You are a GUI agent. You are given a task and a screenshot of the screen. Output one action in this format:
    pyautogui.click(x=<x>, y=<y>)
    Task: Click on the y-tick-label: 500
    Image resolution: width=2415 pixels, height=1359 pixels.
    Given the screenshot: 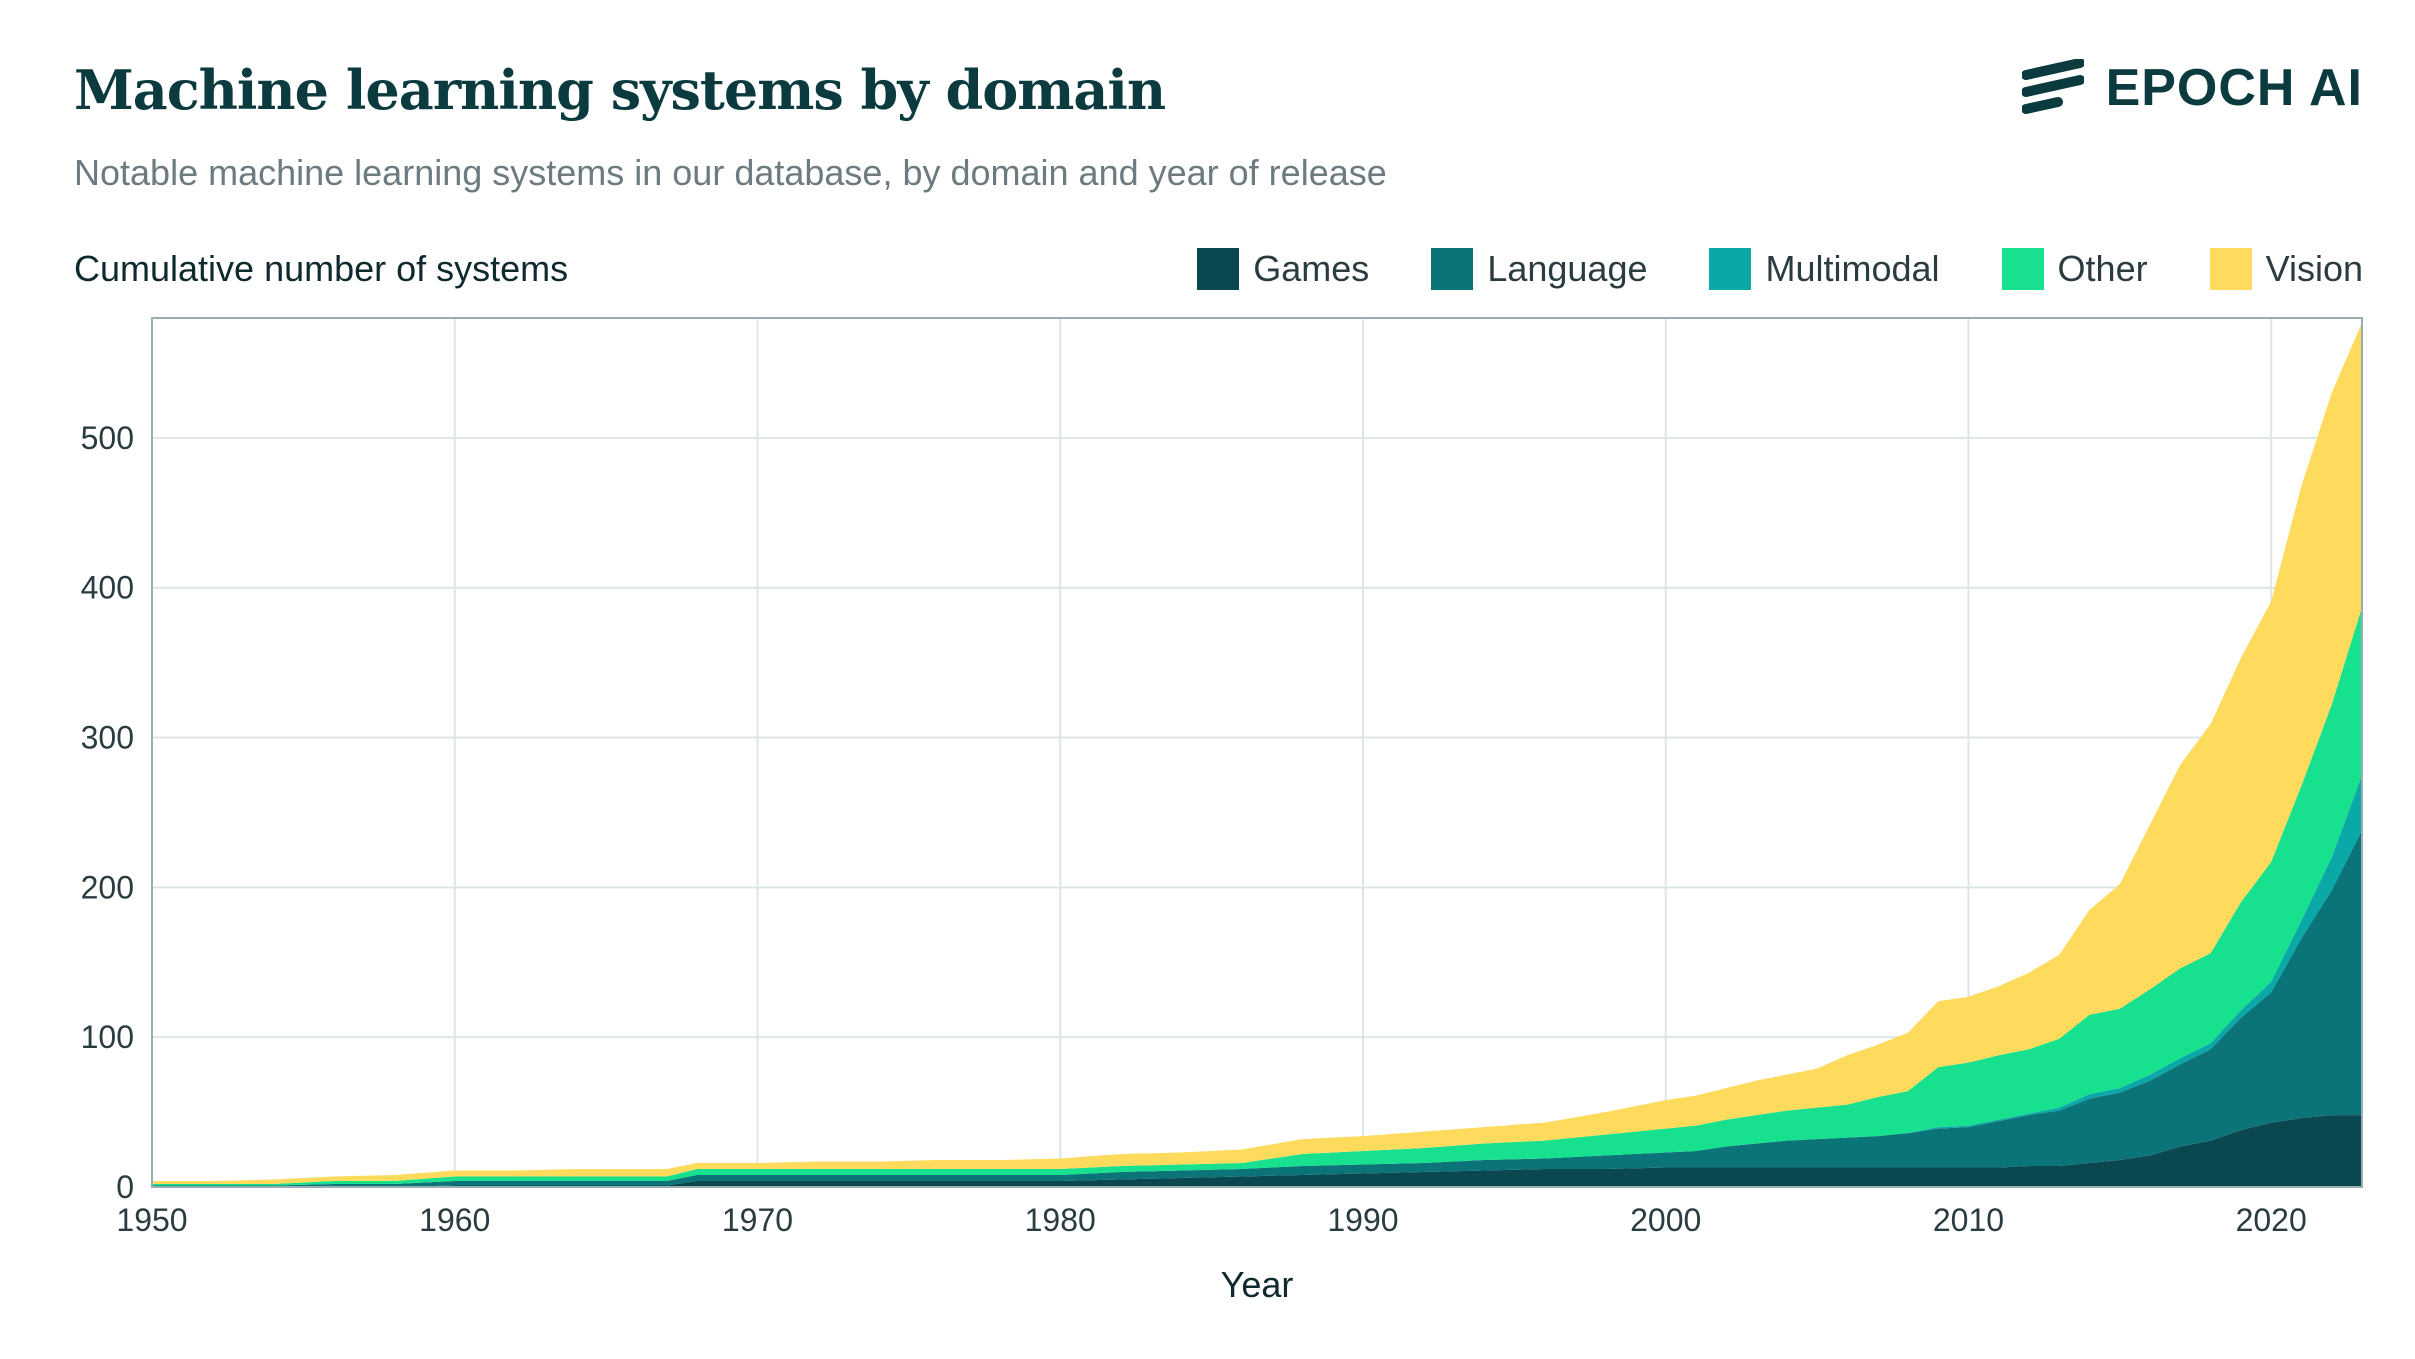 What is the action you would take?
    pyautogui.click(x=107, y=438)
    